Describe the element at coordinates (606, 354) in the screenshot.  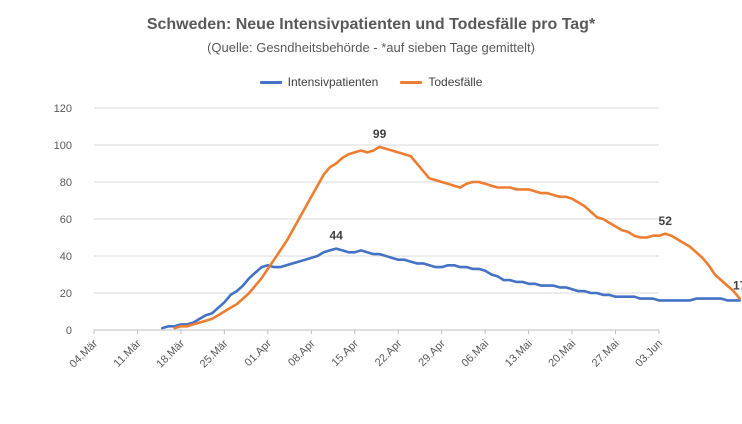
I see `x-tick-label: 27.Mai` at that location.